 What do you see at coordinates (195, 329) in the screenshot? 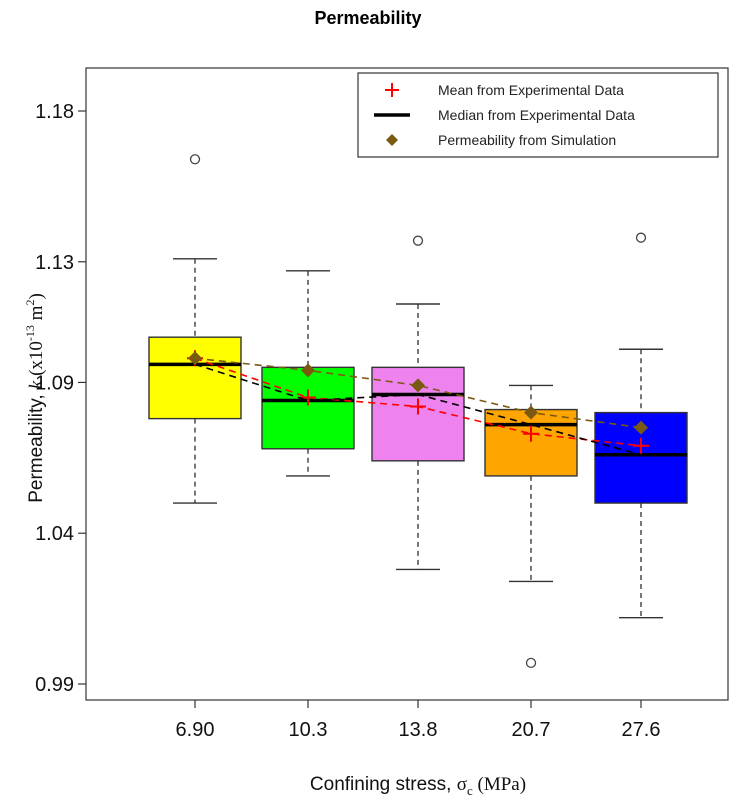
I see `box-6.90` at bounding box center [195, 329].